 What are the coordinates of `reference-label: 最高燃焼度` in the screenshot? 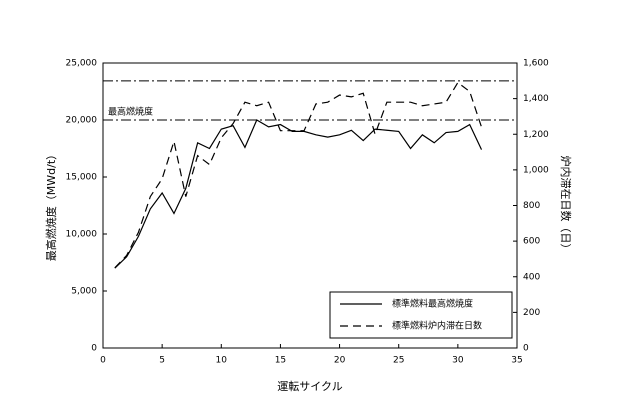 It's located at (130, 112).